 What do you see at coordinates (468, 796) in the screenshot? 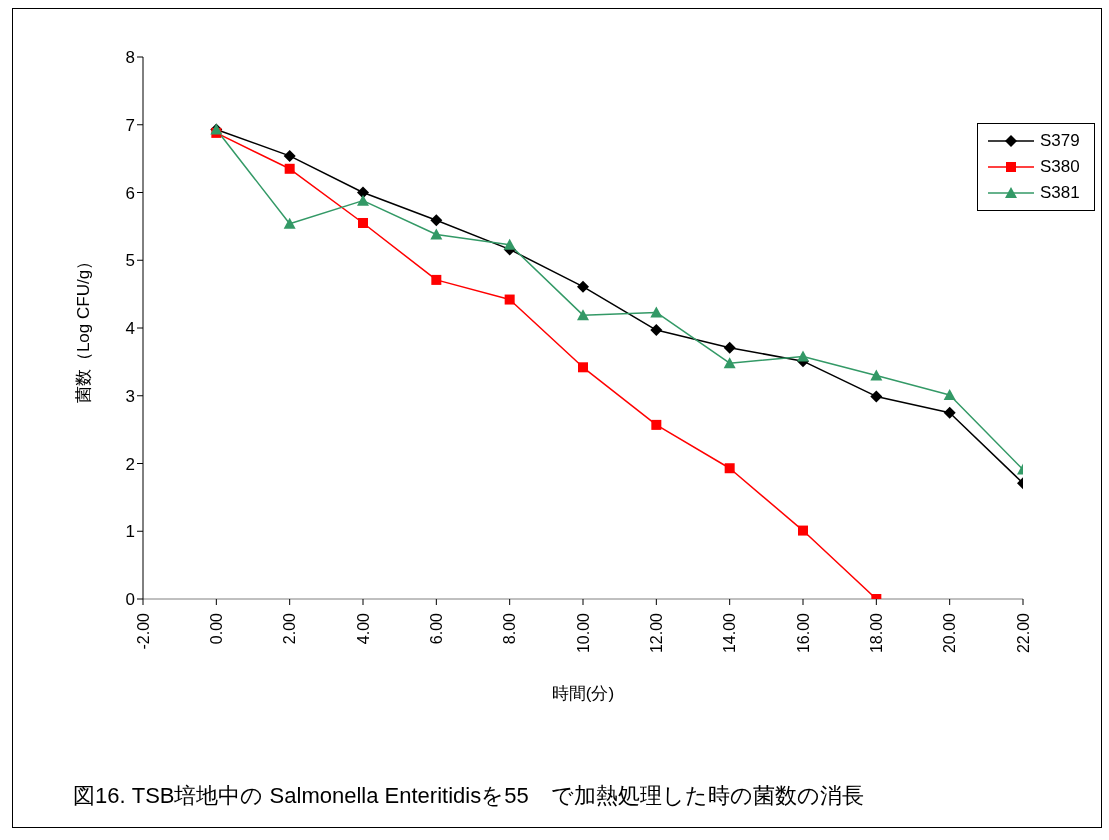
I see `text: 図16. TSB培地中の Salmonella Enteritidisを55 で加熱処理した時の菌数の消長` at bounding box center [468, 796].